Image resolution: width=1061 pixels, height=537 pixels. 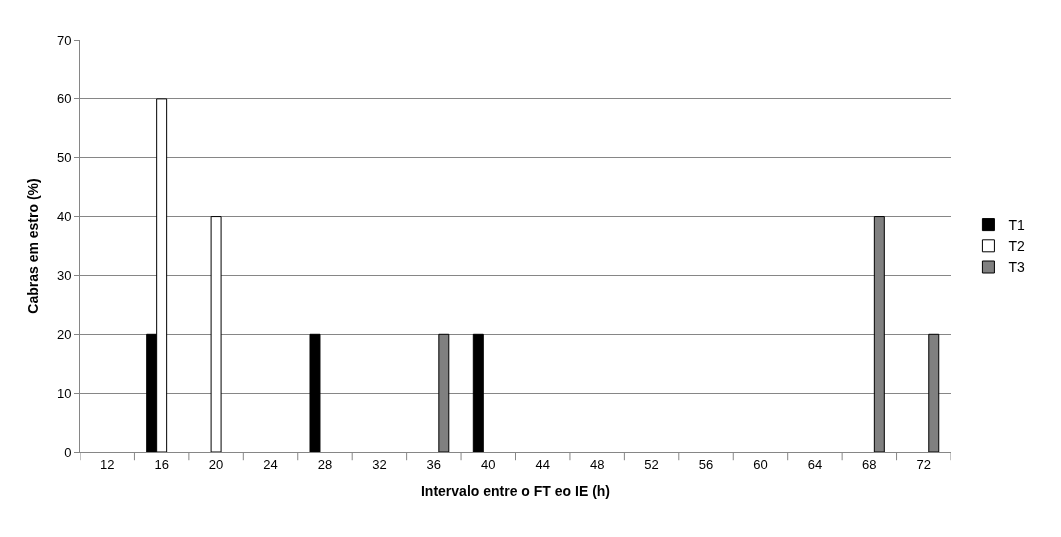 I want to click on x-tick-label: 28, so click(x=325, y=464).